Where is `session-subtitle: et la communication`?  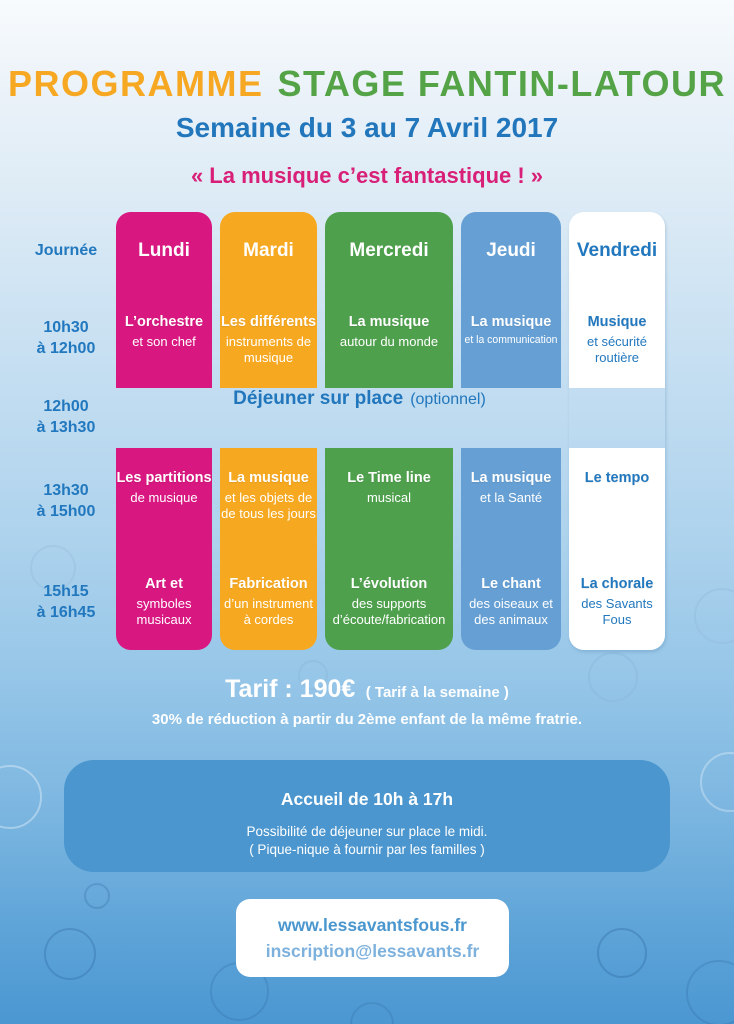
session-subtitle: et la communication is located at coordinates (511, 340).